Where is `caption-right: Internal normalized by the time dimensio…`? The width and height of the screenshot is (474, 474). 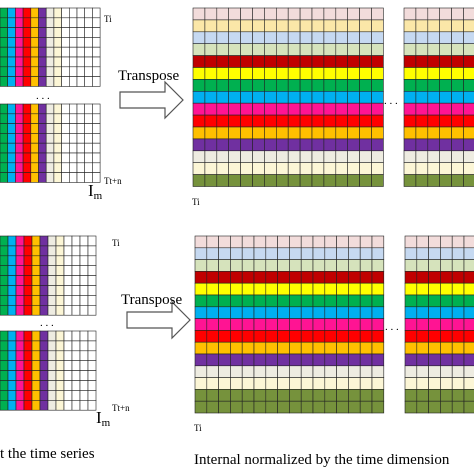
caption-right: Internal normalized by the time dimensio… is located at coordinates (322, 460).